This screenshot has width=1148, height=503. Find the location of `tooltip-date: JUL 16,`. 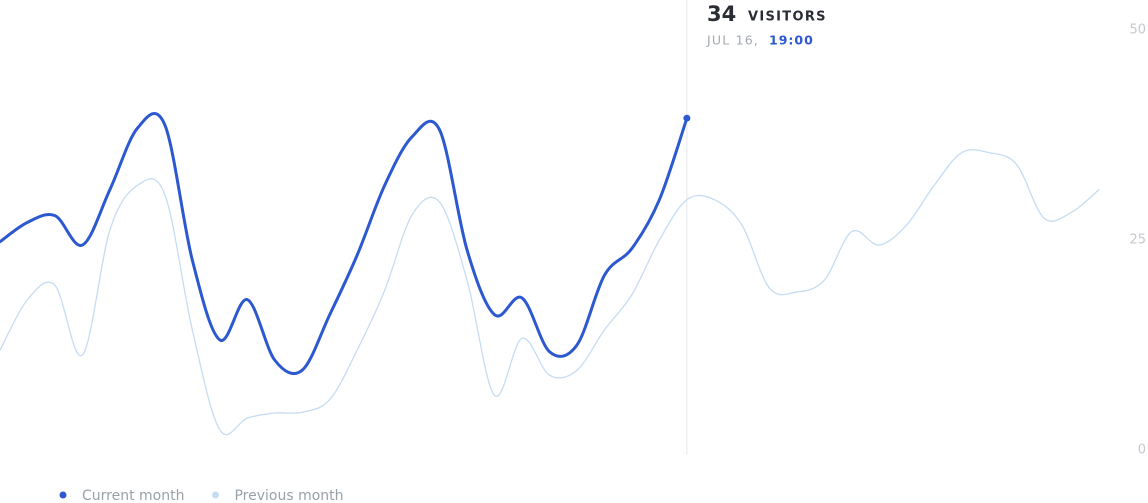

tooltip-date: JUL 16, is located at coordinates (732, 40).